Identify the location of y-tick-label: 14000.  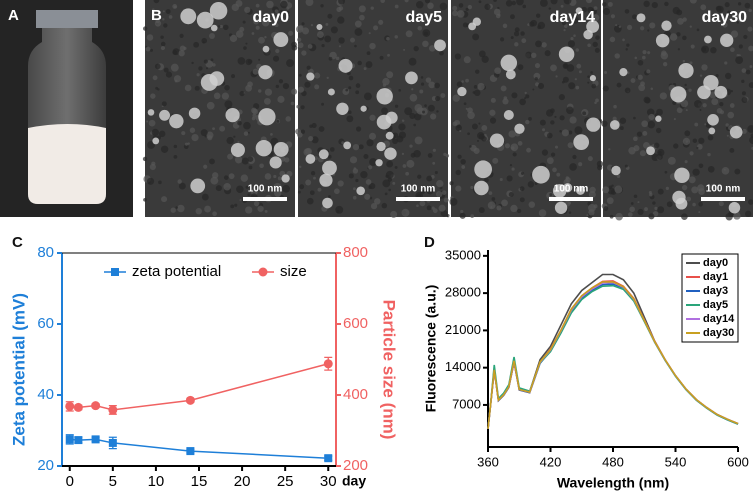
(463, 366).